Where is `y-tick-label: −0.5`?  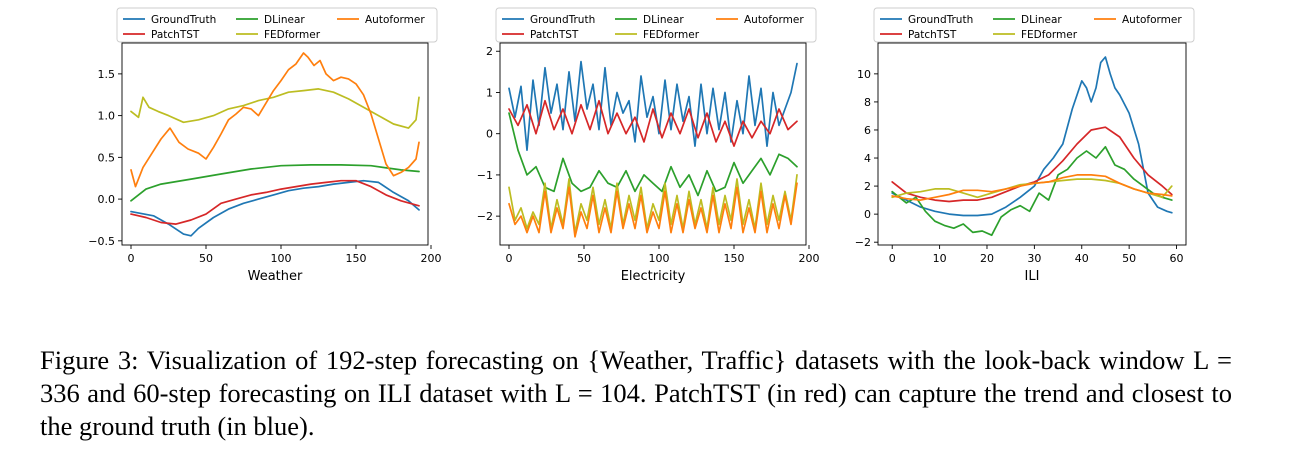
y-tick-label: −0.5 is located at coordinates (101, 241).